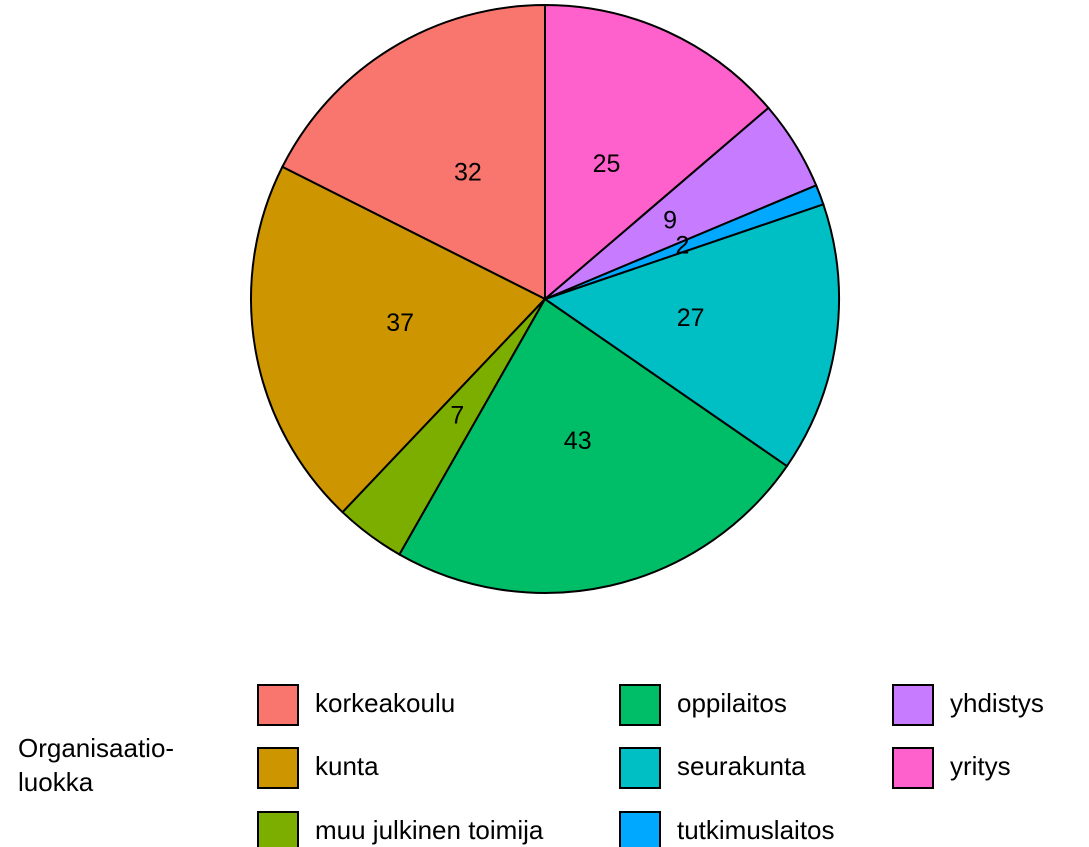 The width and height of the screenshot is (1089, 847). I want to click on slice-label: 25, so click(607, 164).